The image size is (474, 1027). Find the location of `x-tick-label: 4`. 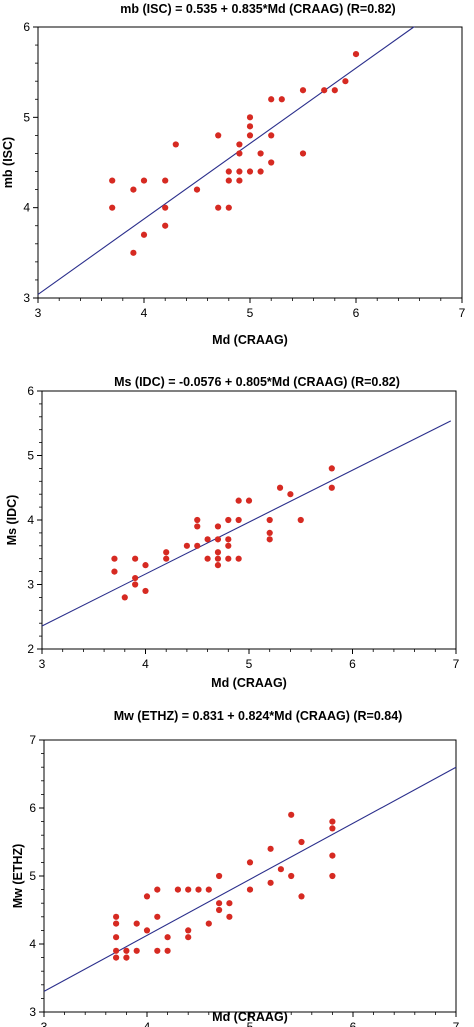

x-tick-label: 4 is located at coordinates (144, 313).